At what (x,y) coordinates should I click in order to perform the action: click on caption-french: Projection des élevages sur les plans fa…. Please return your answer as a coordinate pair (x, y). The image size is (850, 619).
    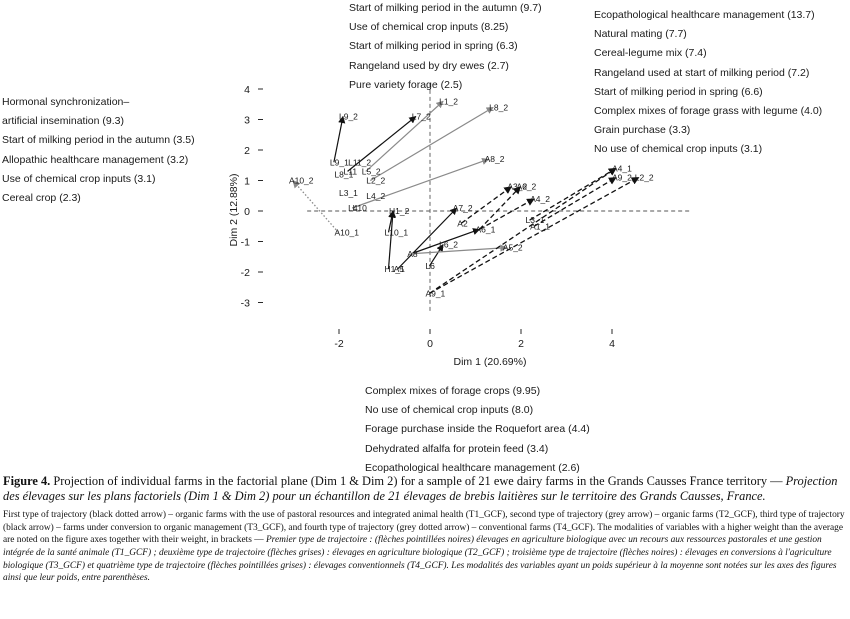
    Looking at the image, I should click on (420, 488).